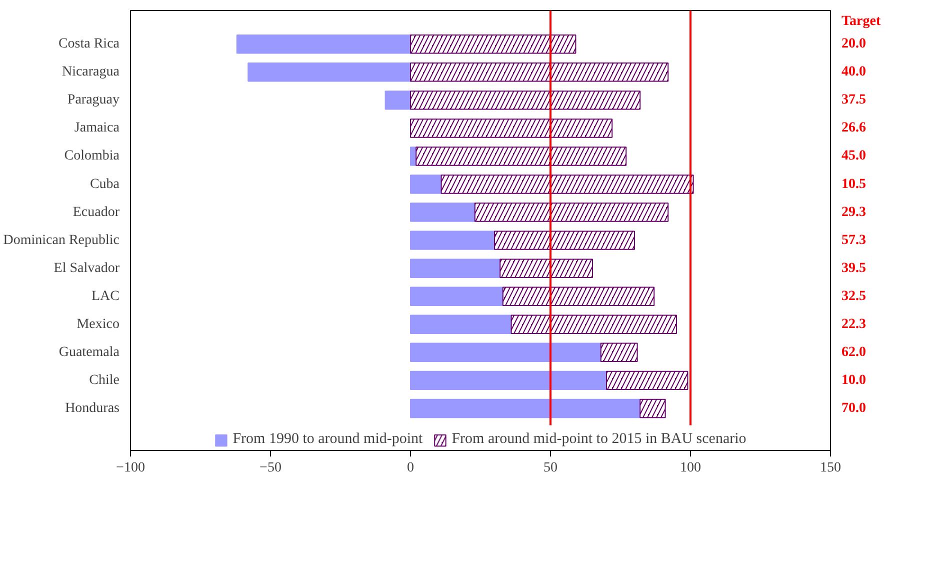  I want to click on y-tick-label: Dominican Republic, so click(61, 240).